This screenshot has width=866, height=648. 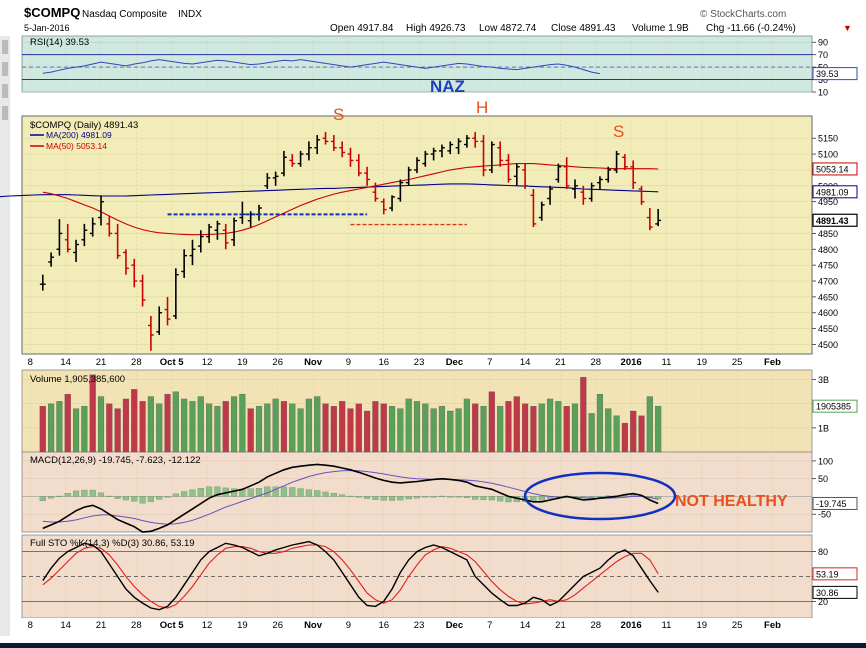 I want to click on sto-d-value-tag-label: 30.86, so click(x=827, y=593).